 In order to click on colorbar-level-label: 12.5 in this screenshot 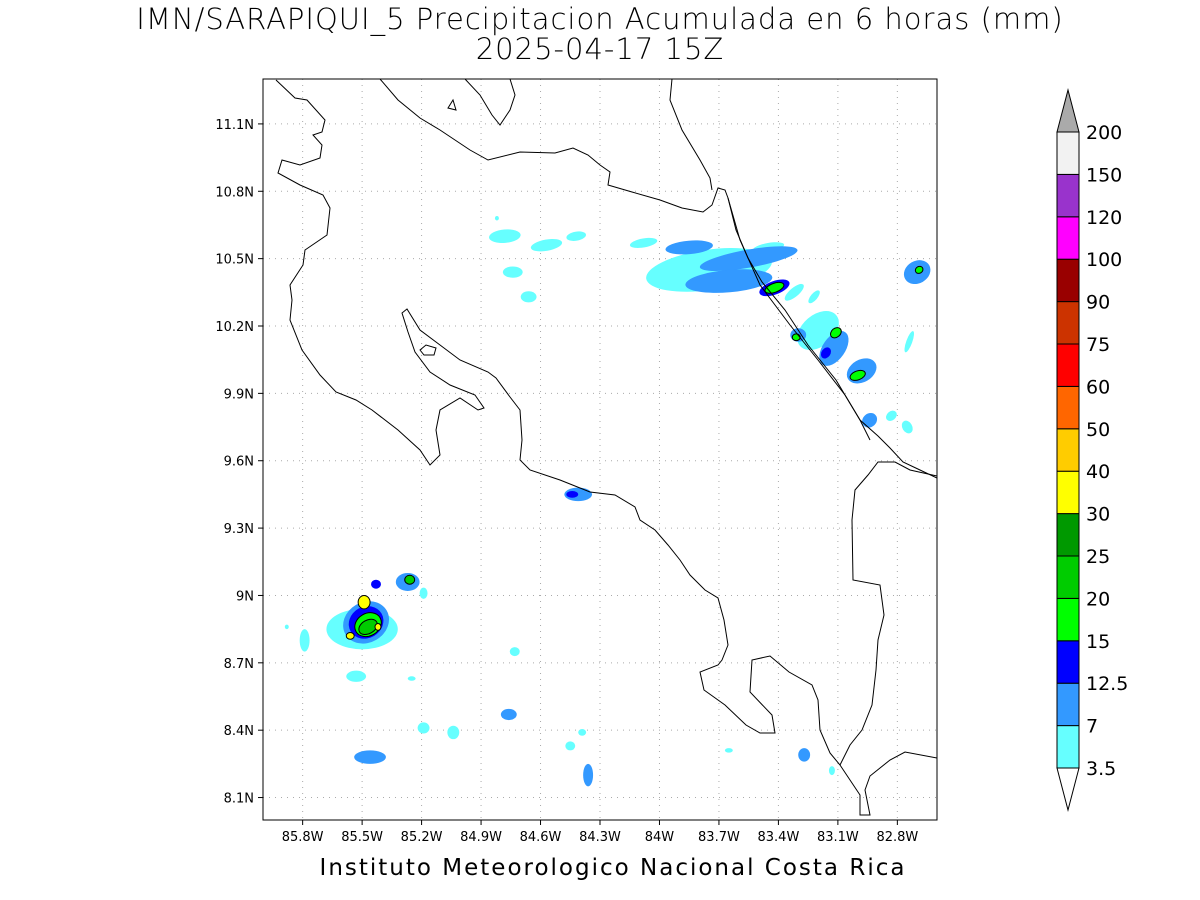, I will do `click(1107, 684)`.